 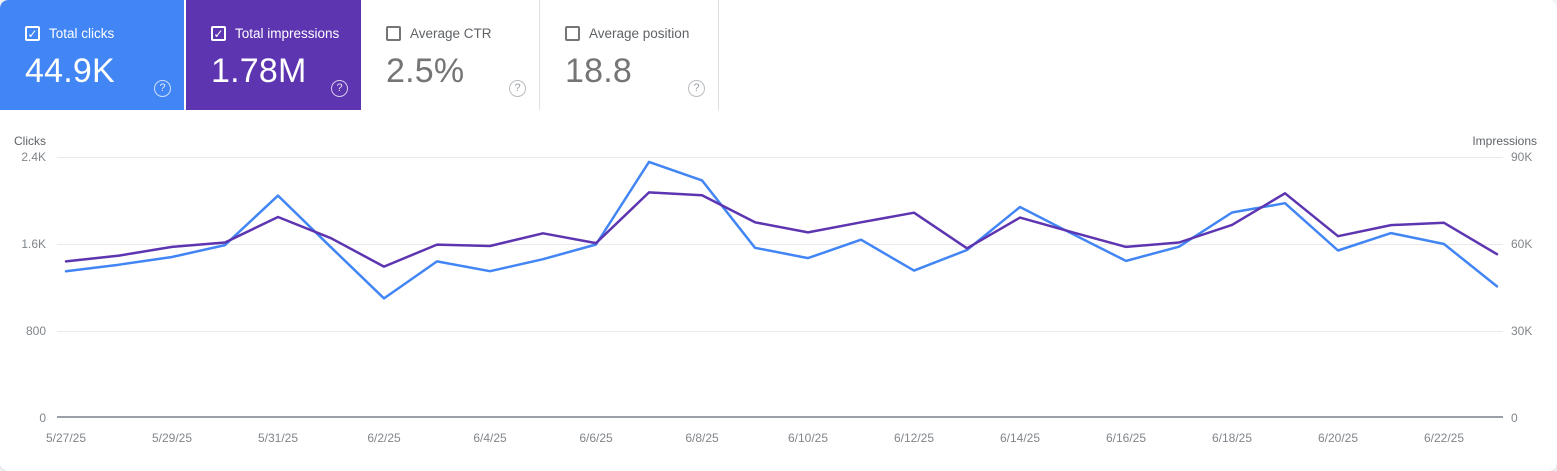 I want to click on card-header: ✓ Total impressions, so click(x=286, y=33).